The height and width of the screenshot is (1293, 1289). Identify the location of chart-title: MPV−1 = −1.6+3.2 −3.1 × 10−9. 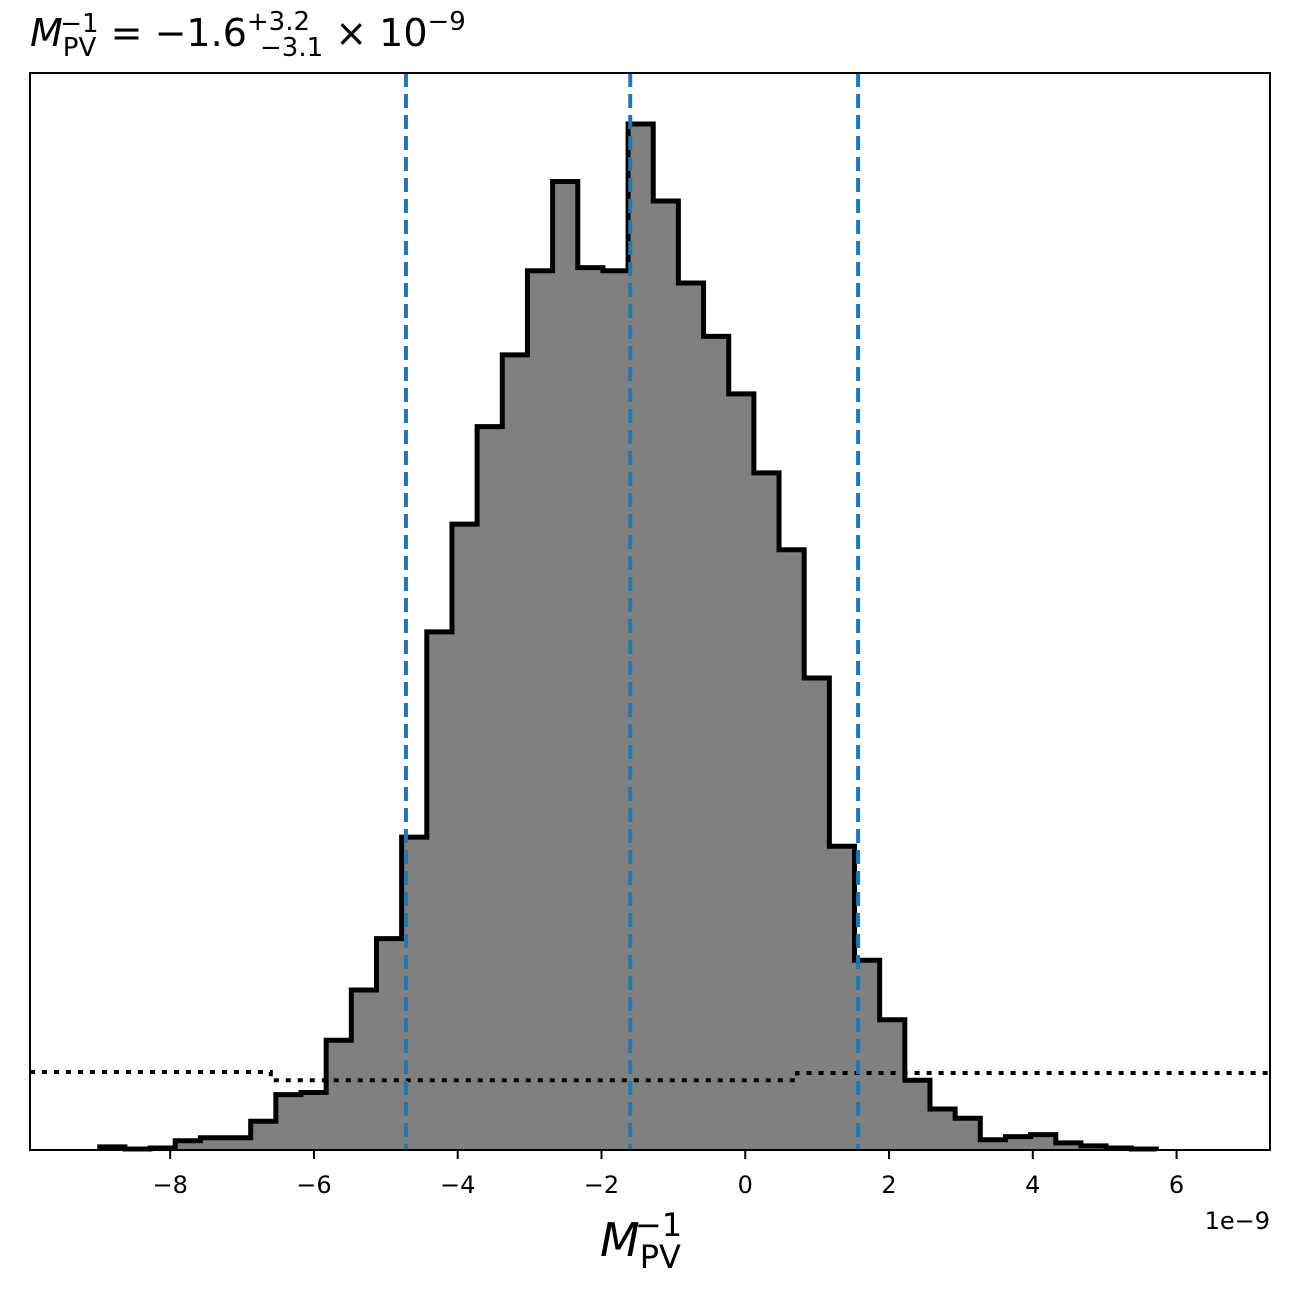
(248, 35).